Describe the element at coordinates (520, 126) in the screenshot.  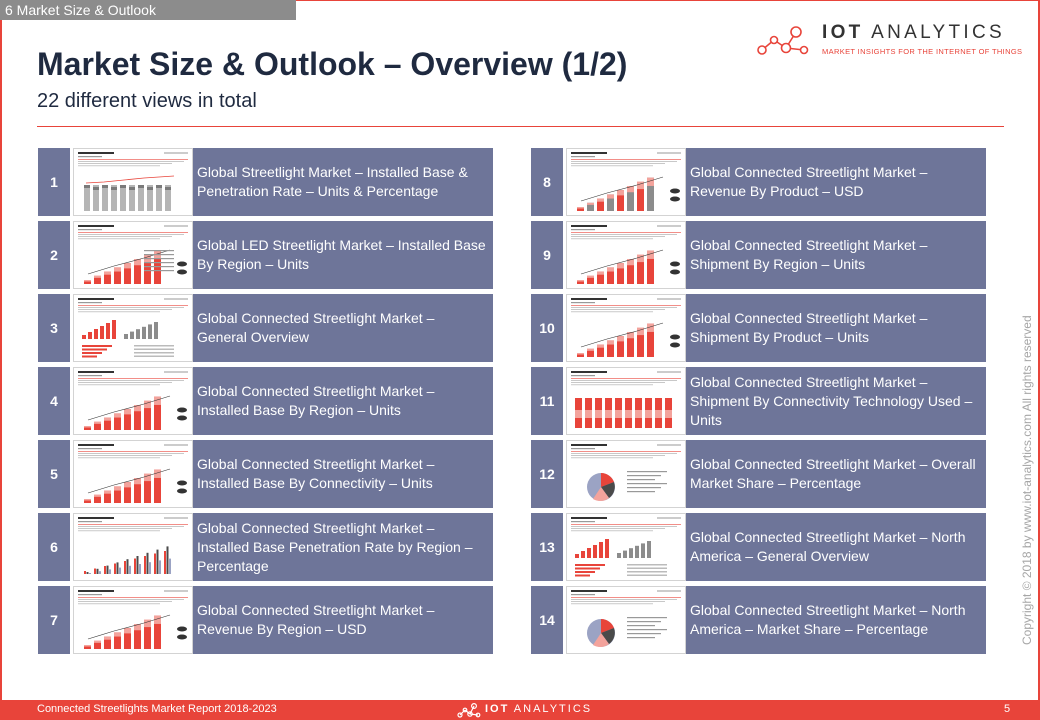
I see `title-divider` at that location.